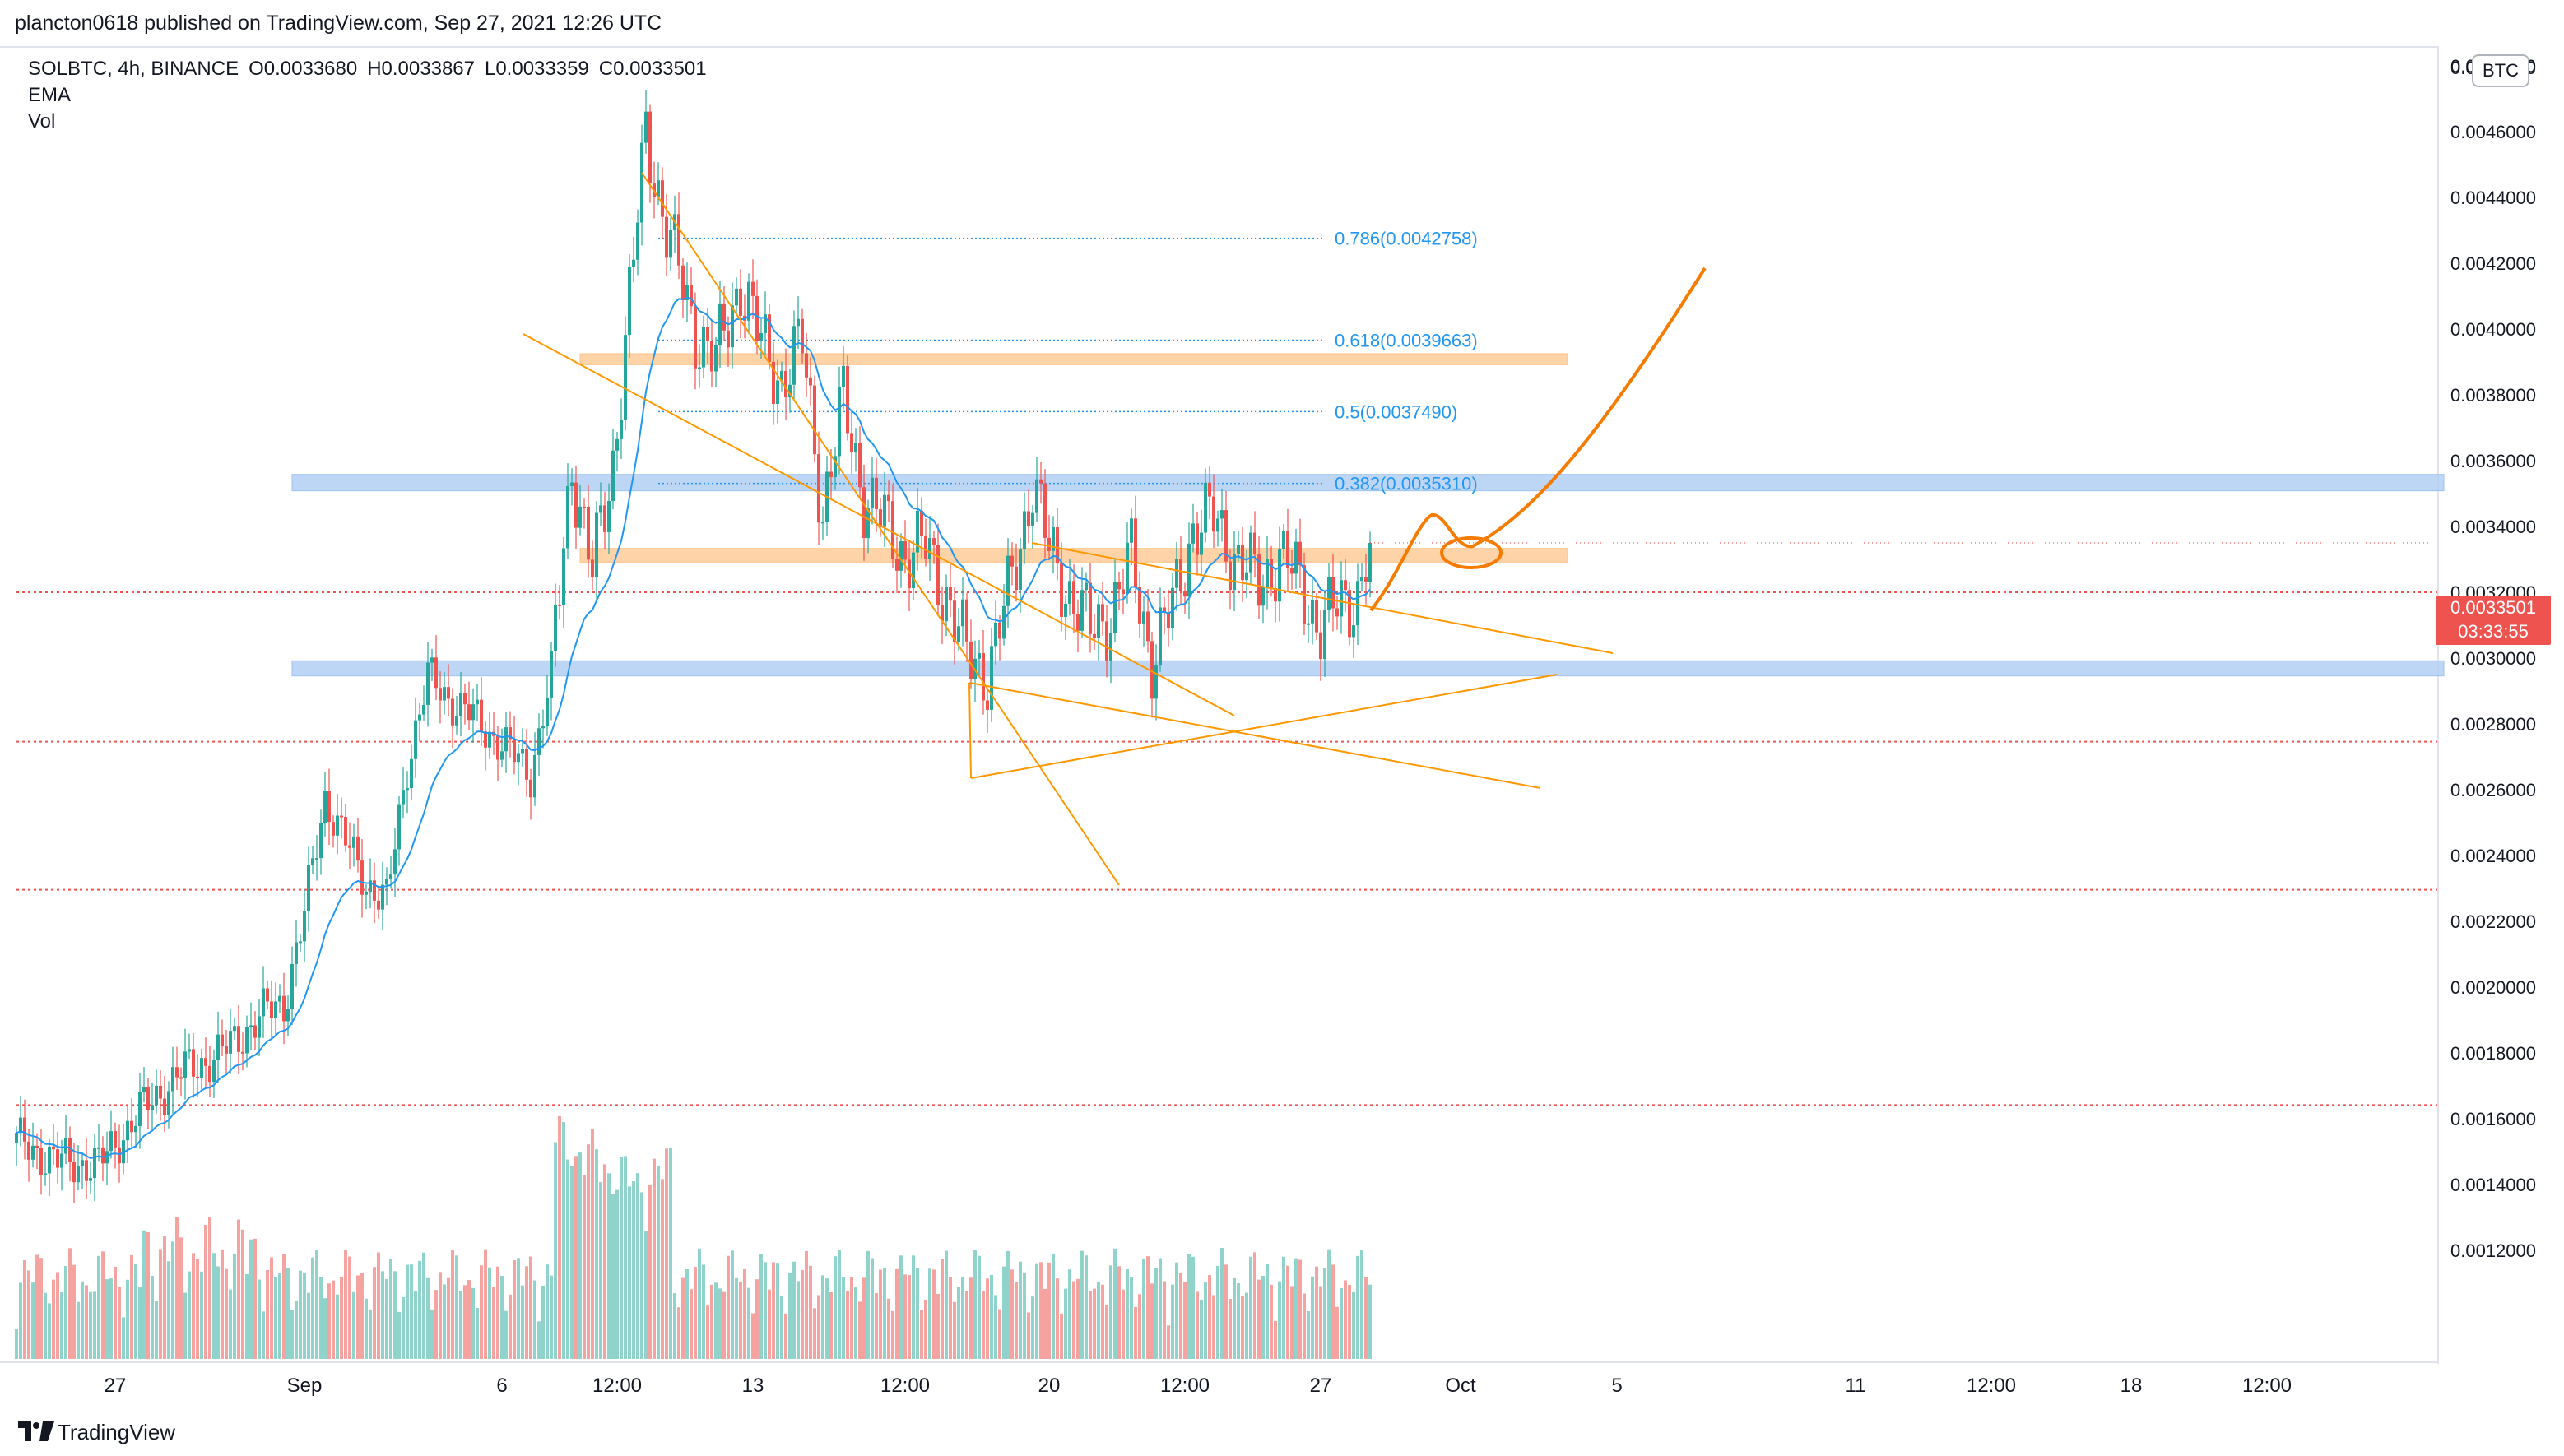 The width and height of the screenshot is (2564, 1456). What do you see at coordinates (42, 121) in the screenshot?
I see `legend-vol: Vol` at bounding box center [42, 121].